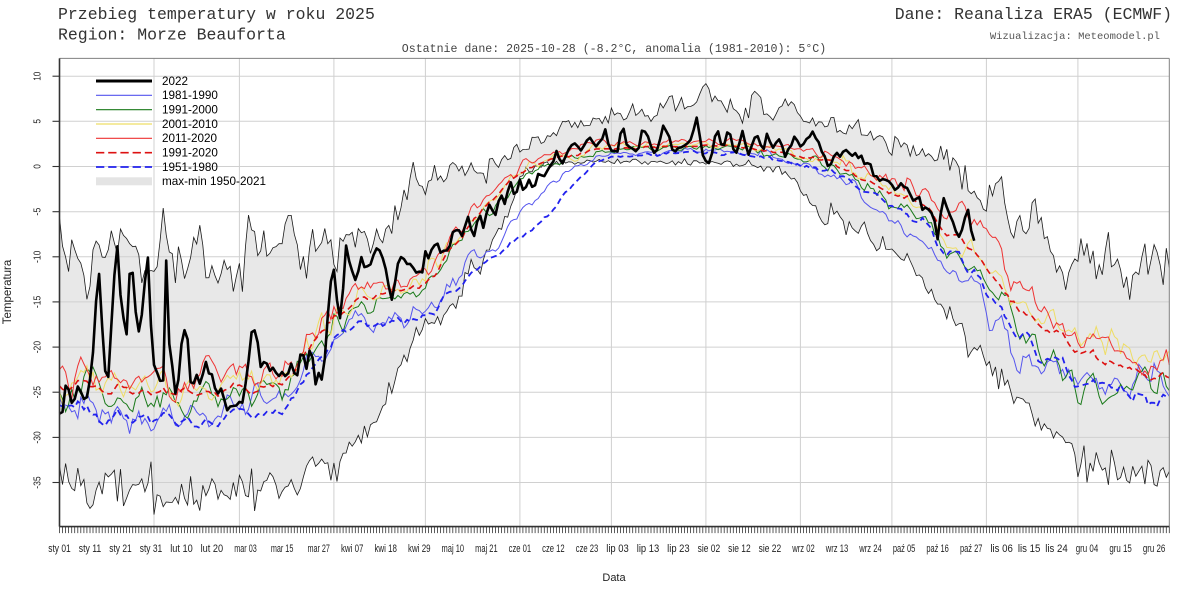  What do you see at coordinates (190, 153) in the screenshot?
I see `svg-text: 1991-2020` at bounding box center [190, 153].